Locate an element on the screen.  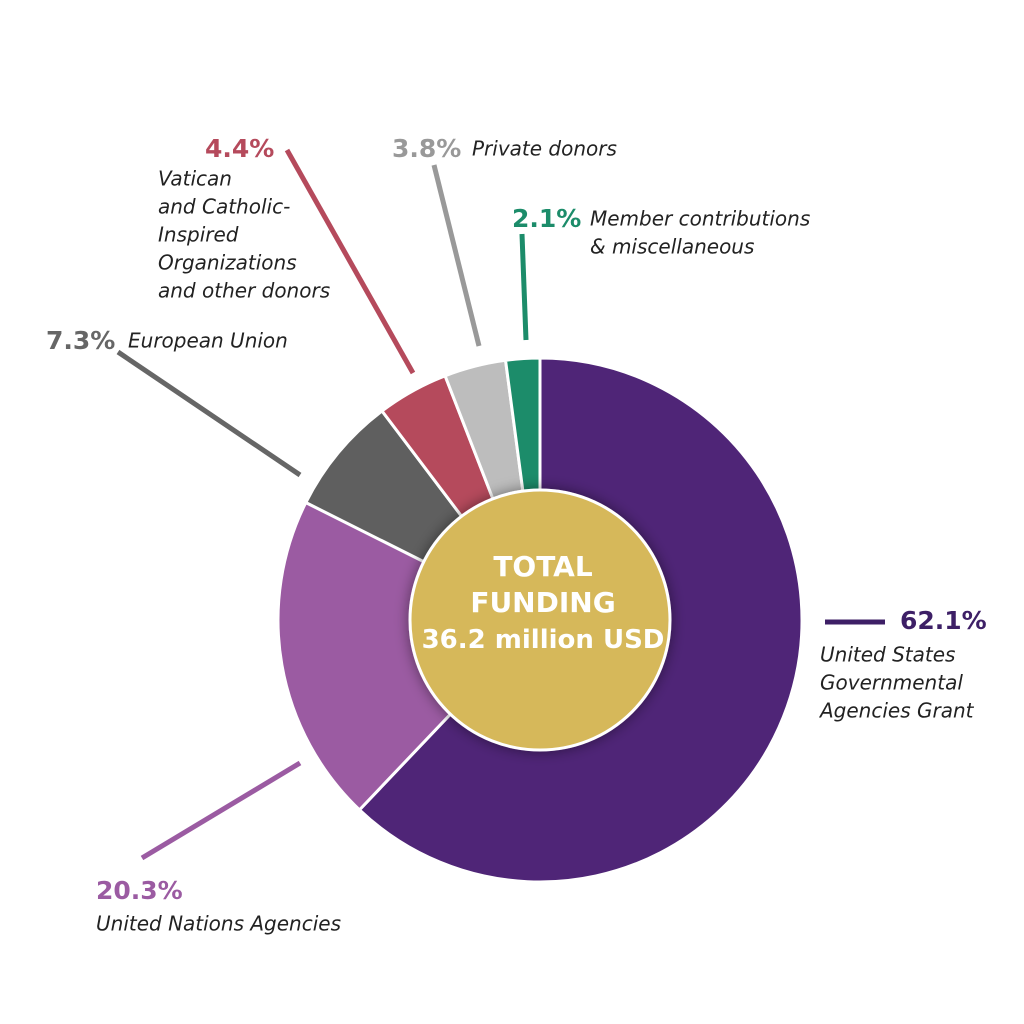
leader-line-private-donors is located at coordinates (456, 255).